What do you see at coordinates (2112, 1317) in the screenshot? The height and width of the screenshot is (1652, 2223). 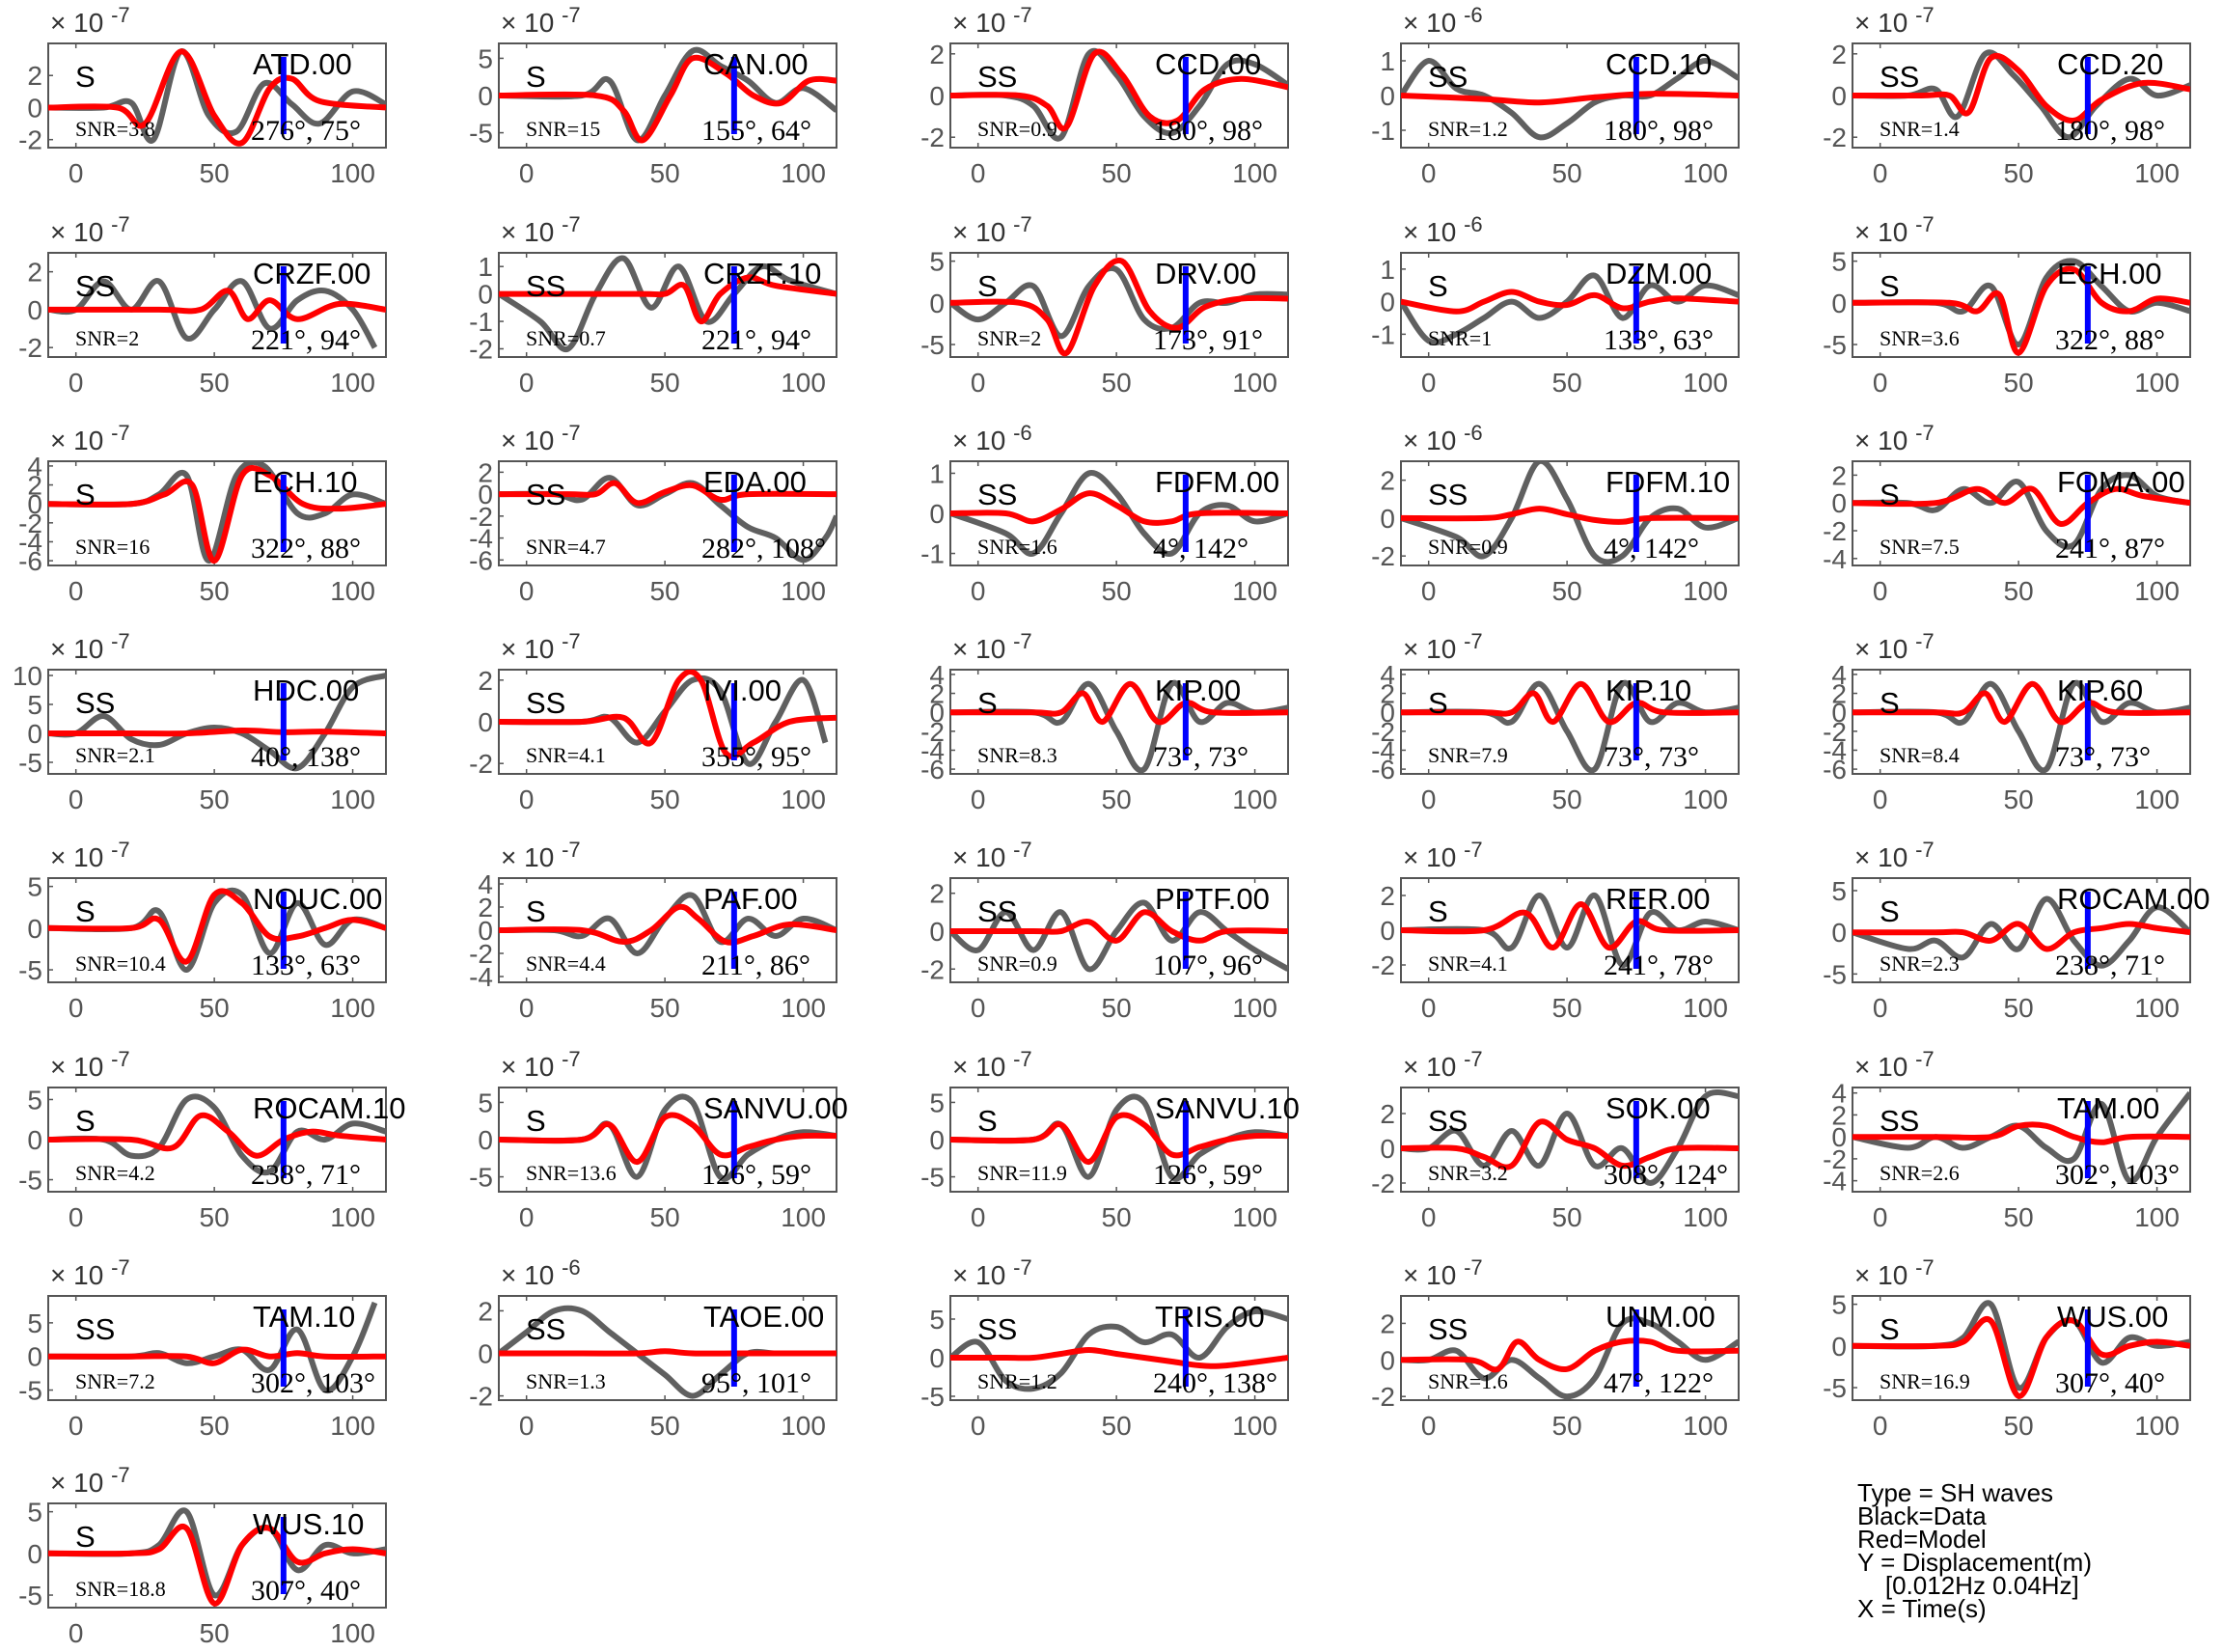 I see `station-label: WUS.00` at bounding box center [2112, 1317].